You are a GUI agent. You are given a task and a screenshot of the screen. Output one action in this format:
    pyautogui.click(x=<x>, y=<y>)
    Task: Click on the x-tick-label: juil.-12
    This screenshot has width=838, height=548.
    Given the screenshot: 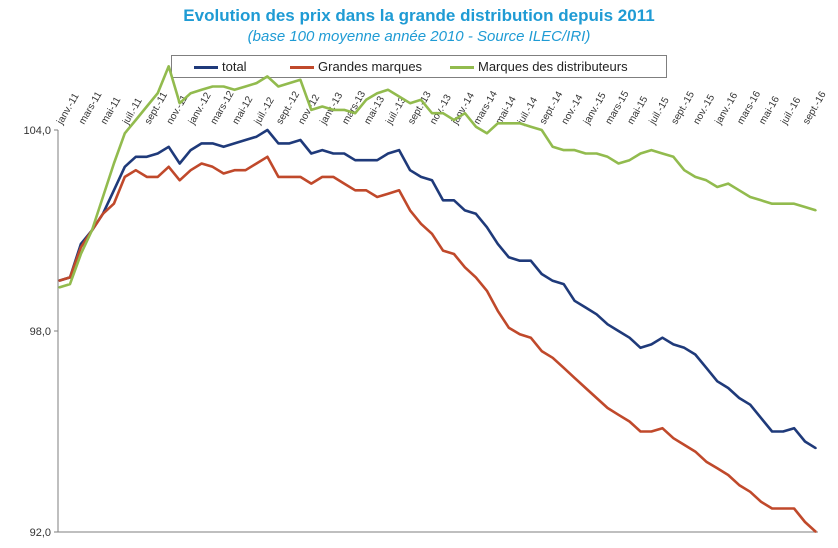 What is the action you would take?
    pyautogui.click(x=264, y=111)
    